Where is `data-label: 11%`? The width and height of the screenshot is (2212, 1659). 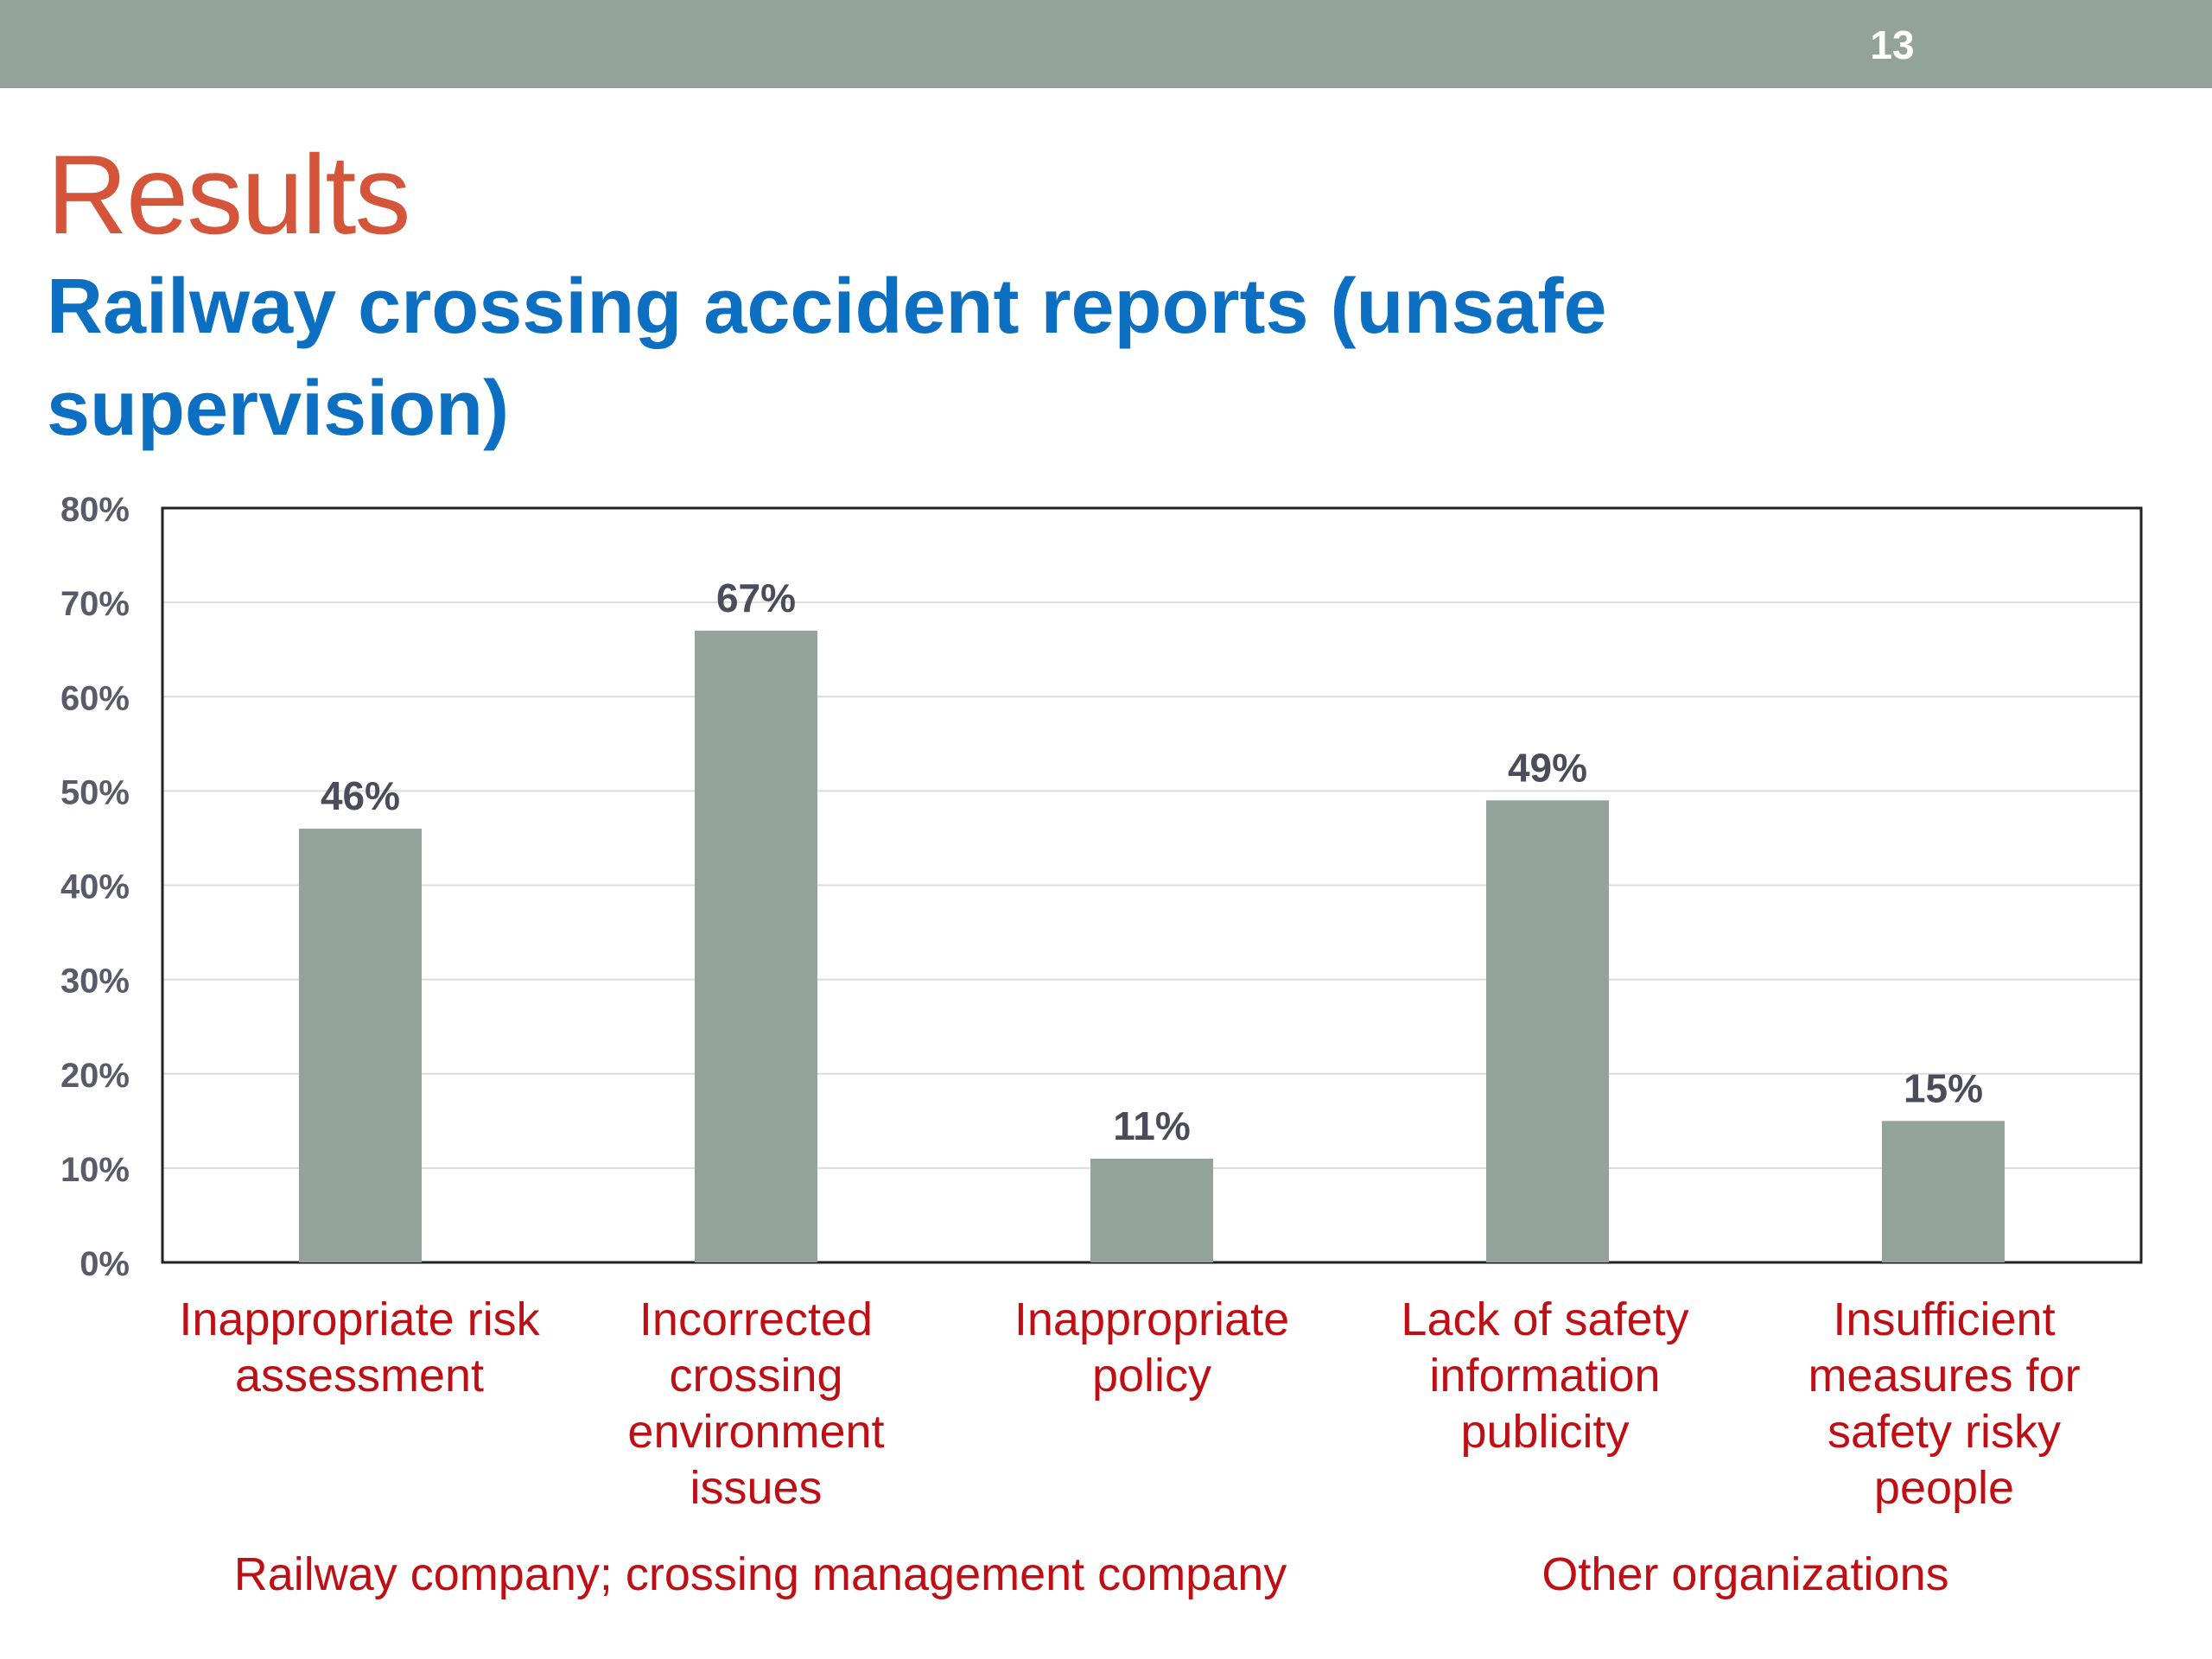 data-label: 11% is located at coordinates (1152, 1125).